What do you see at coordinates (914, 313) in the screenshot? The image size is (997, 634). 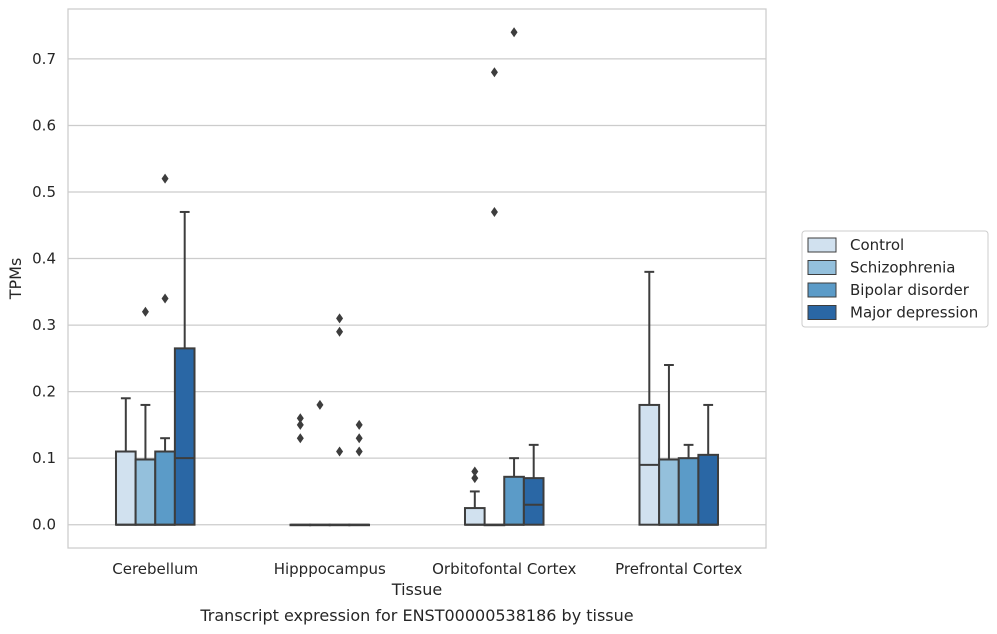 I see `legend-label: Major depression` at bounding box center [914, 313].